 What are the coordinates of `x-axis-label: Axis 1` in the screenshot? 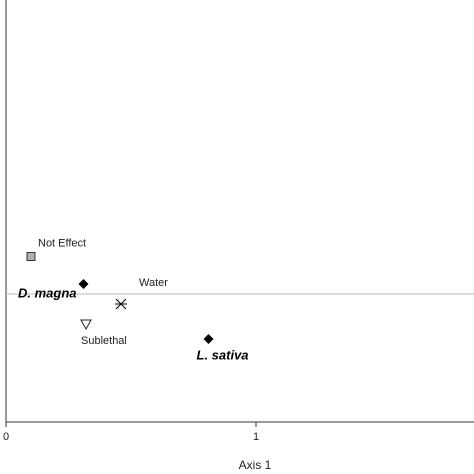 It's located at (255, 465).